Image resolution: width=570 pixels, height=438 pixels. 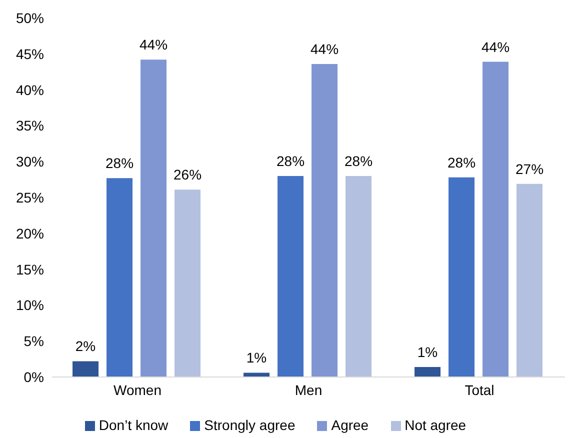 What do you see at coordinates (138, 390) in the screenshot?
I see `x-tick-label: Women` at bounding box center [138, 390].